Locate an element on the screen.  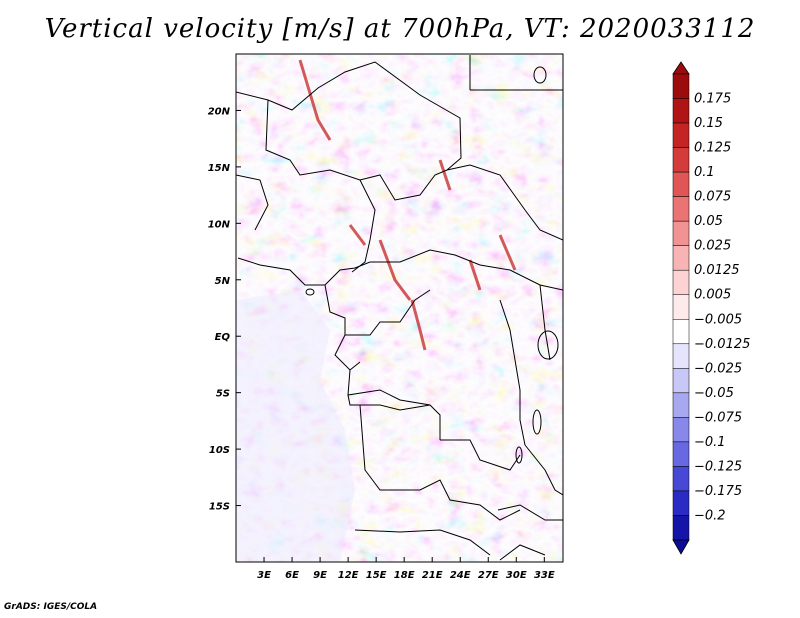
colorbar-label: 0.025 is located at coordinates (712, 246).